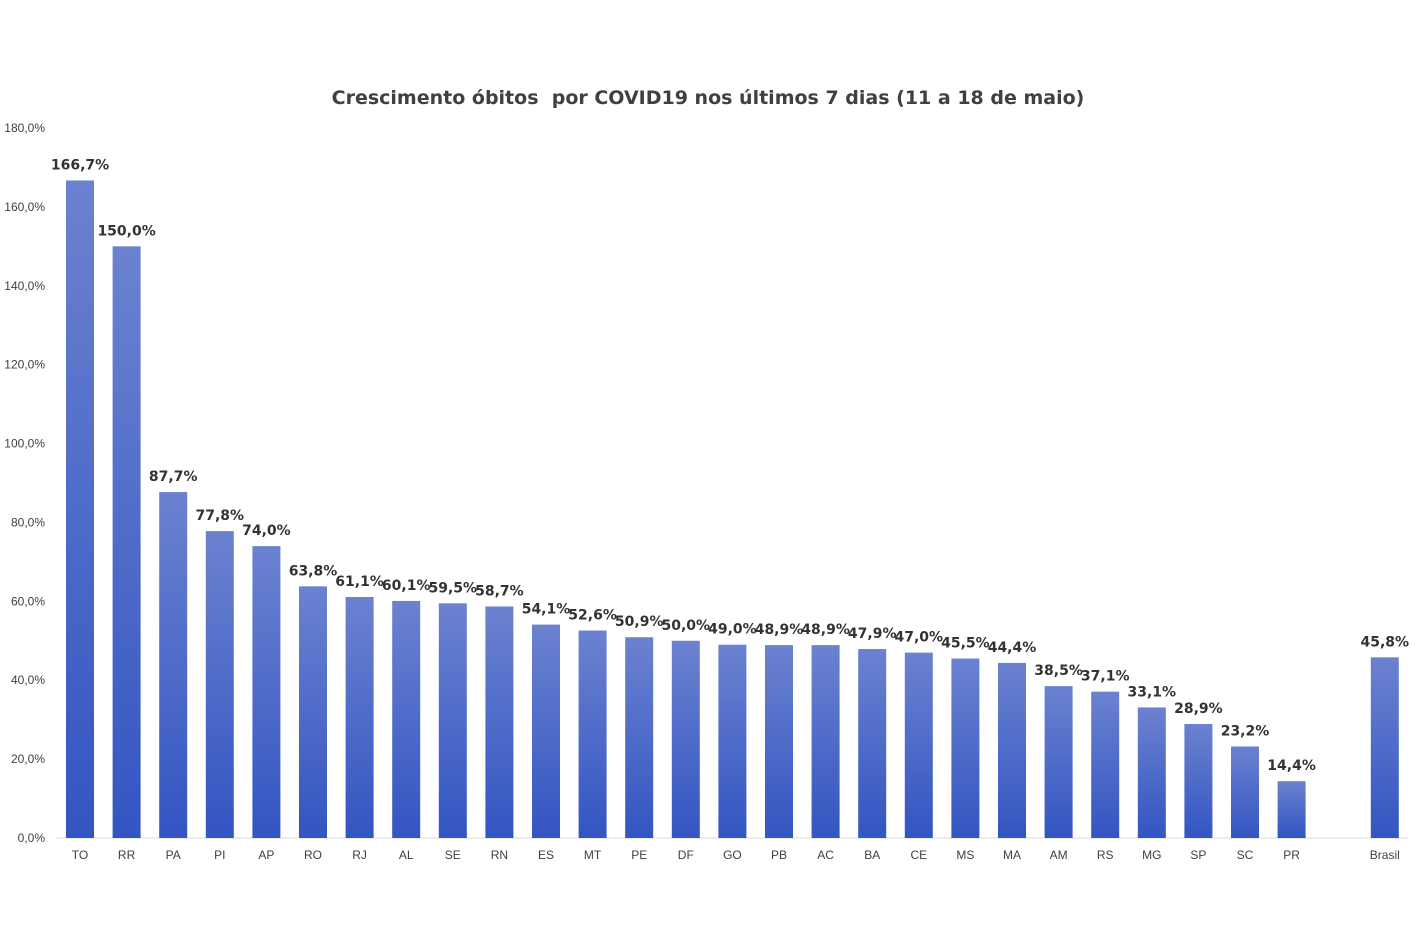 The image size is (1420, 947). What do you see at coordinates (1385, 642) in the screenshot?
I see `data-label: 45,8%` at bounding box center [1385, 642].